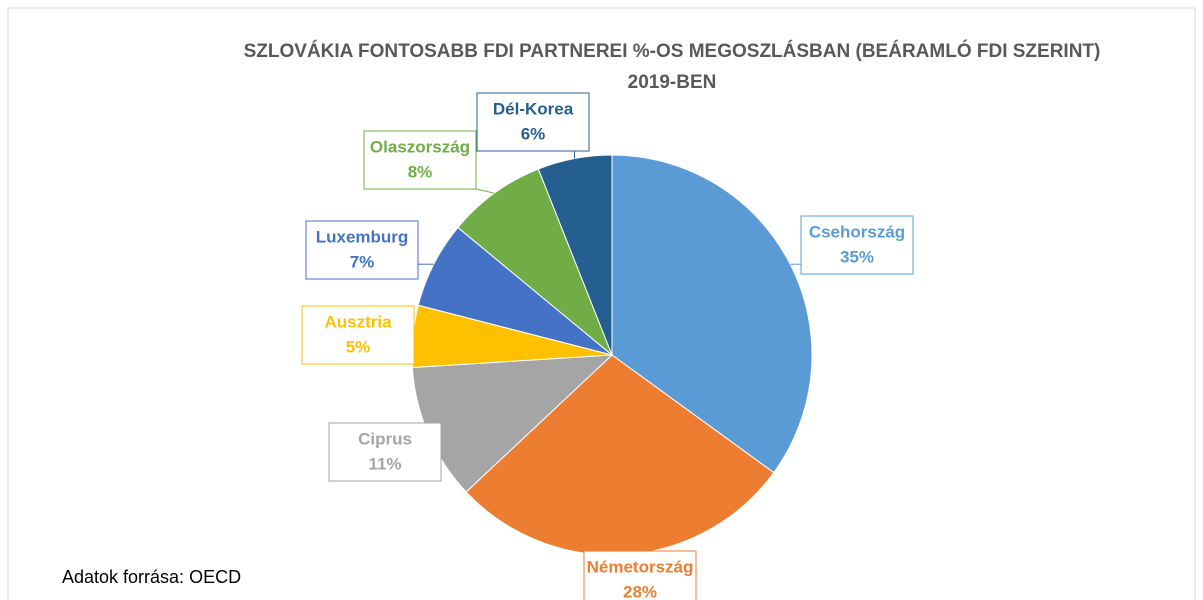  I want to click on value-label: 8%, so click(420, 171).